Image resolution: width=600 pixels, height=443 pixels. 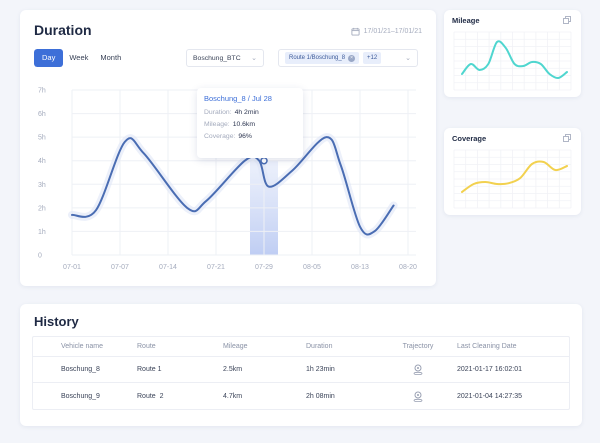 What do you see at coordinates (217, 124) in the screenshot?
I see `tooltip-mileage-label: Mileage:` at bounding box center [217, 124].